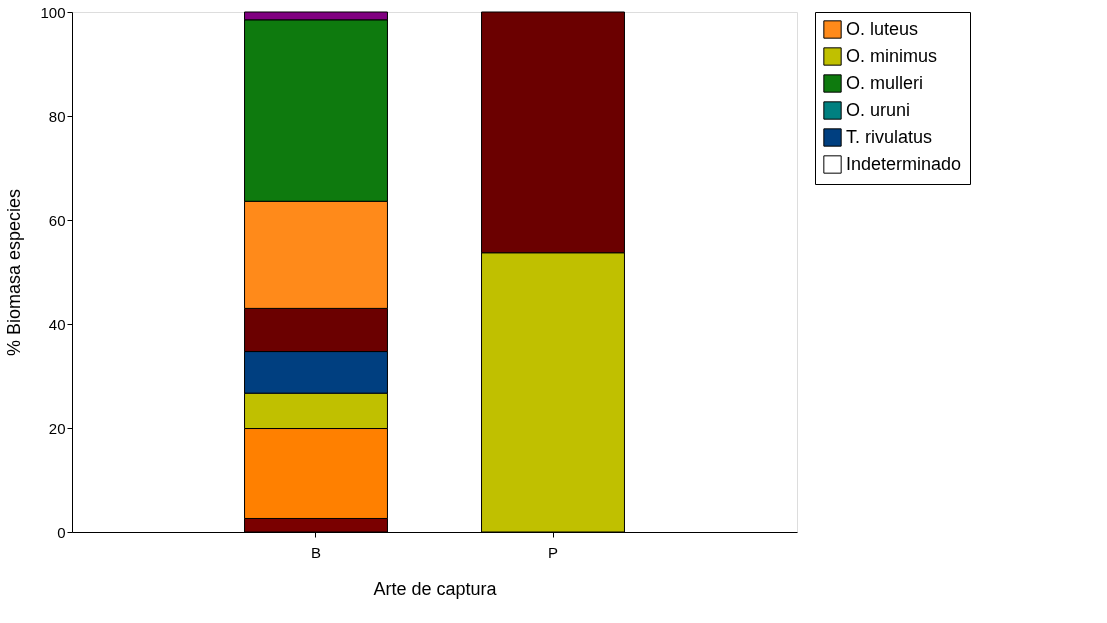 The image size is (1107, 623). Describe the element at coordinates (61, 532) in the screenshot. I see `y-tick-label: 0` at that location.